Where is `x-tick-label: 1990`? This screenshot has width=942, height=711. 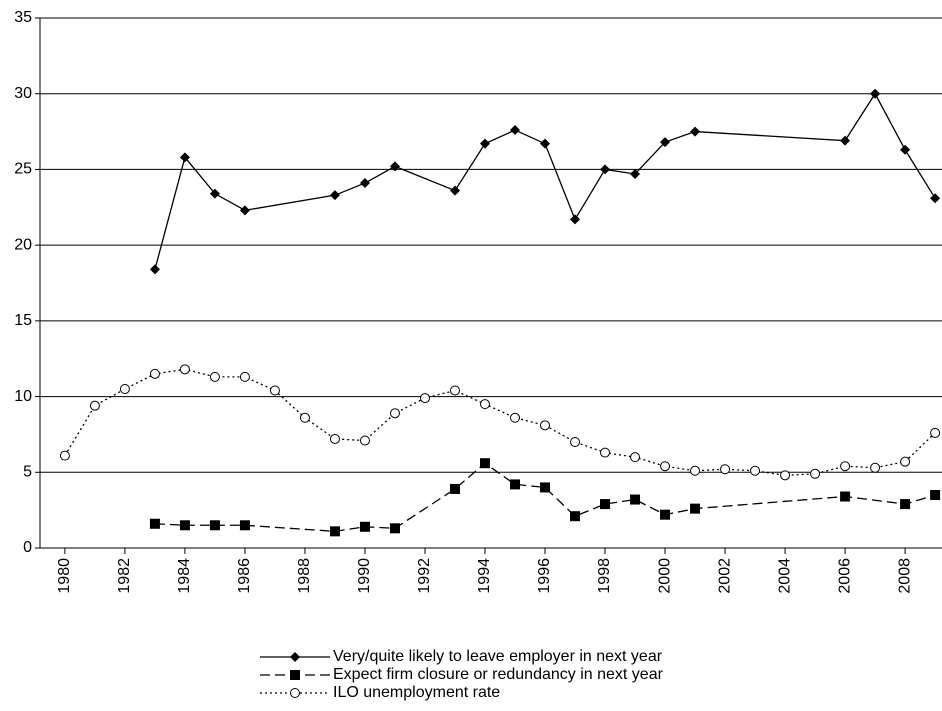
x-tick-label: 1990 is located at coordinates (364, 576).